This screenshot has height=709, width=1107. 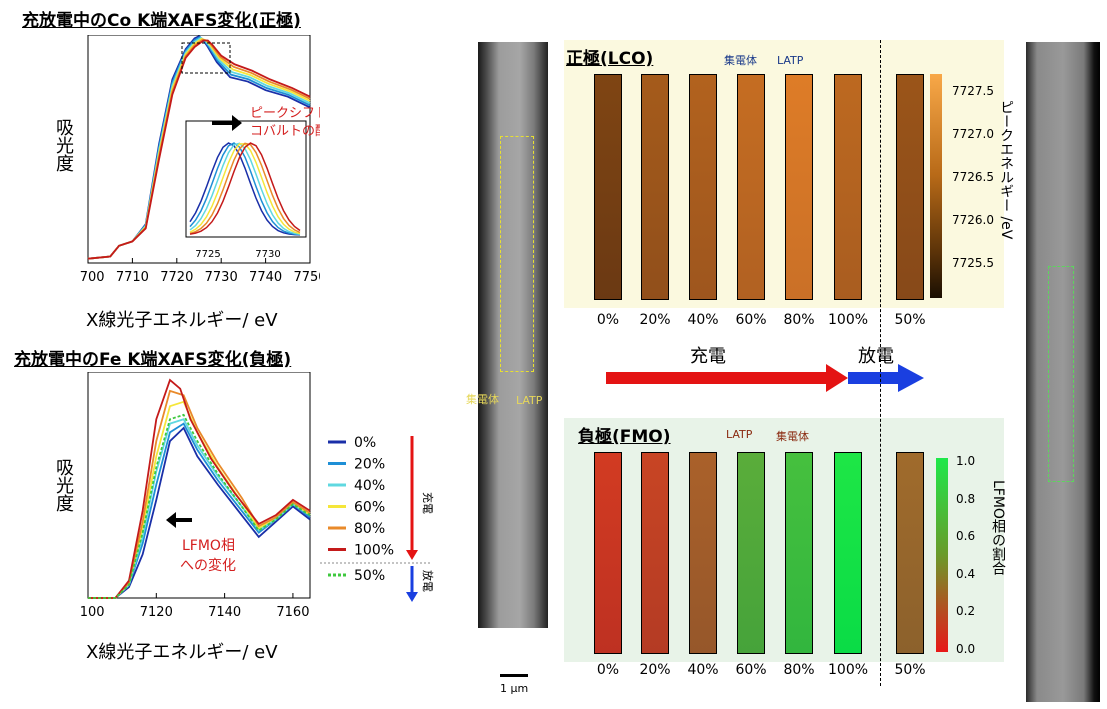 I want to click on lco-colorbar-label: ピークエネルギー /eV, so click(x=1006, y=170).